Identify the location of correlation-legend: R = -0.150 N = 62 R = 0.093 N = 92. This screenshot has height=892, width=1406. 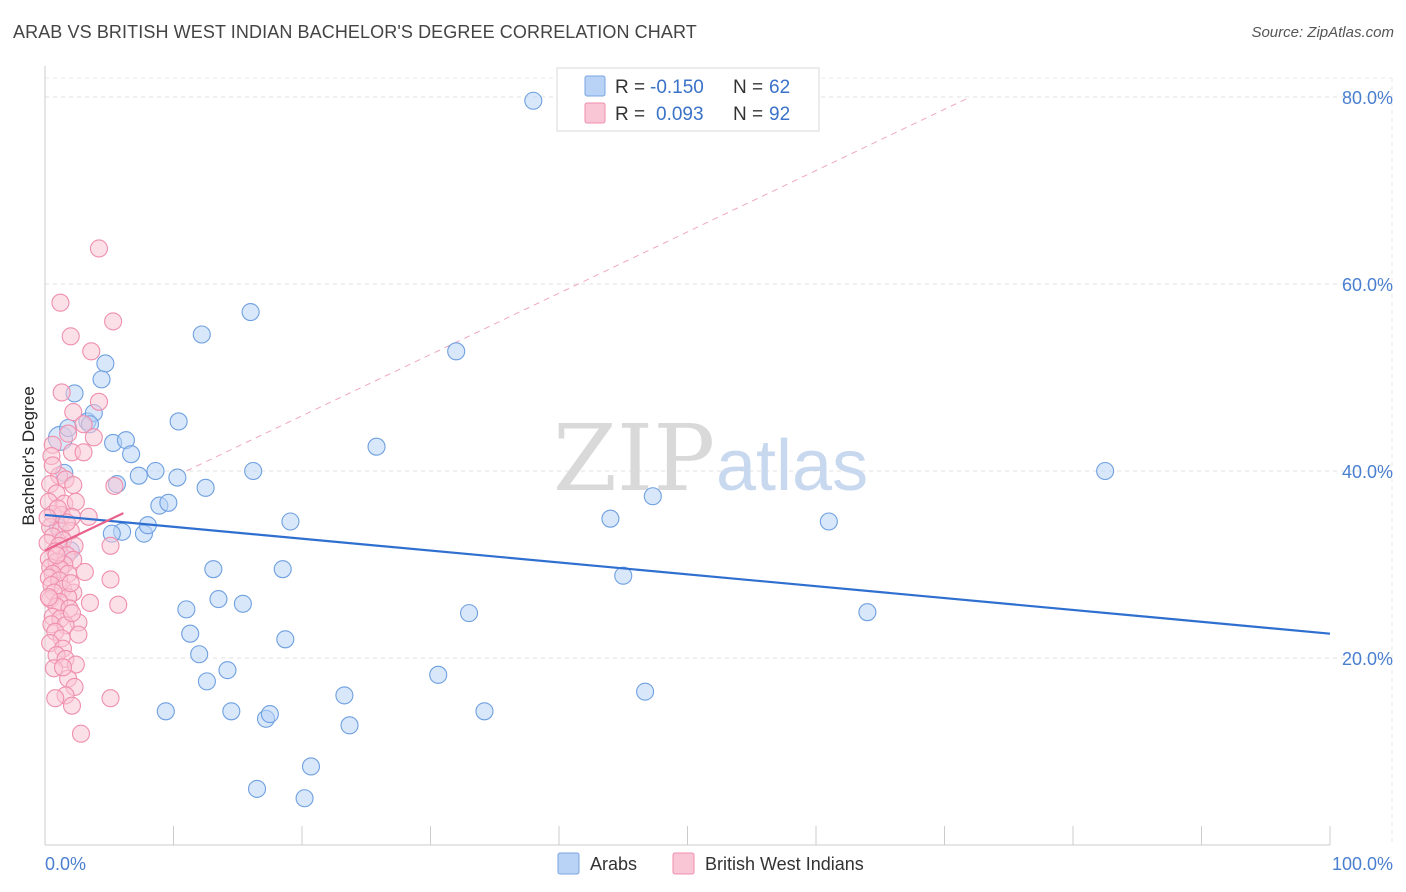
(688, 99).